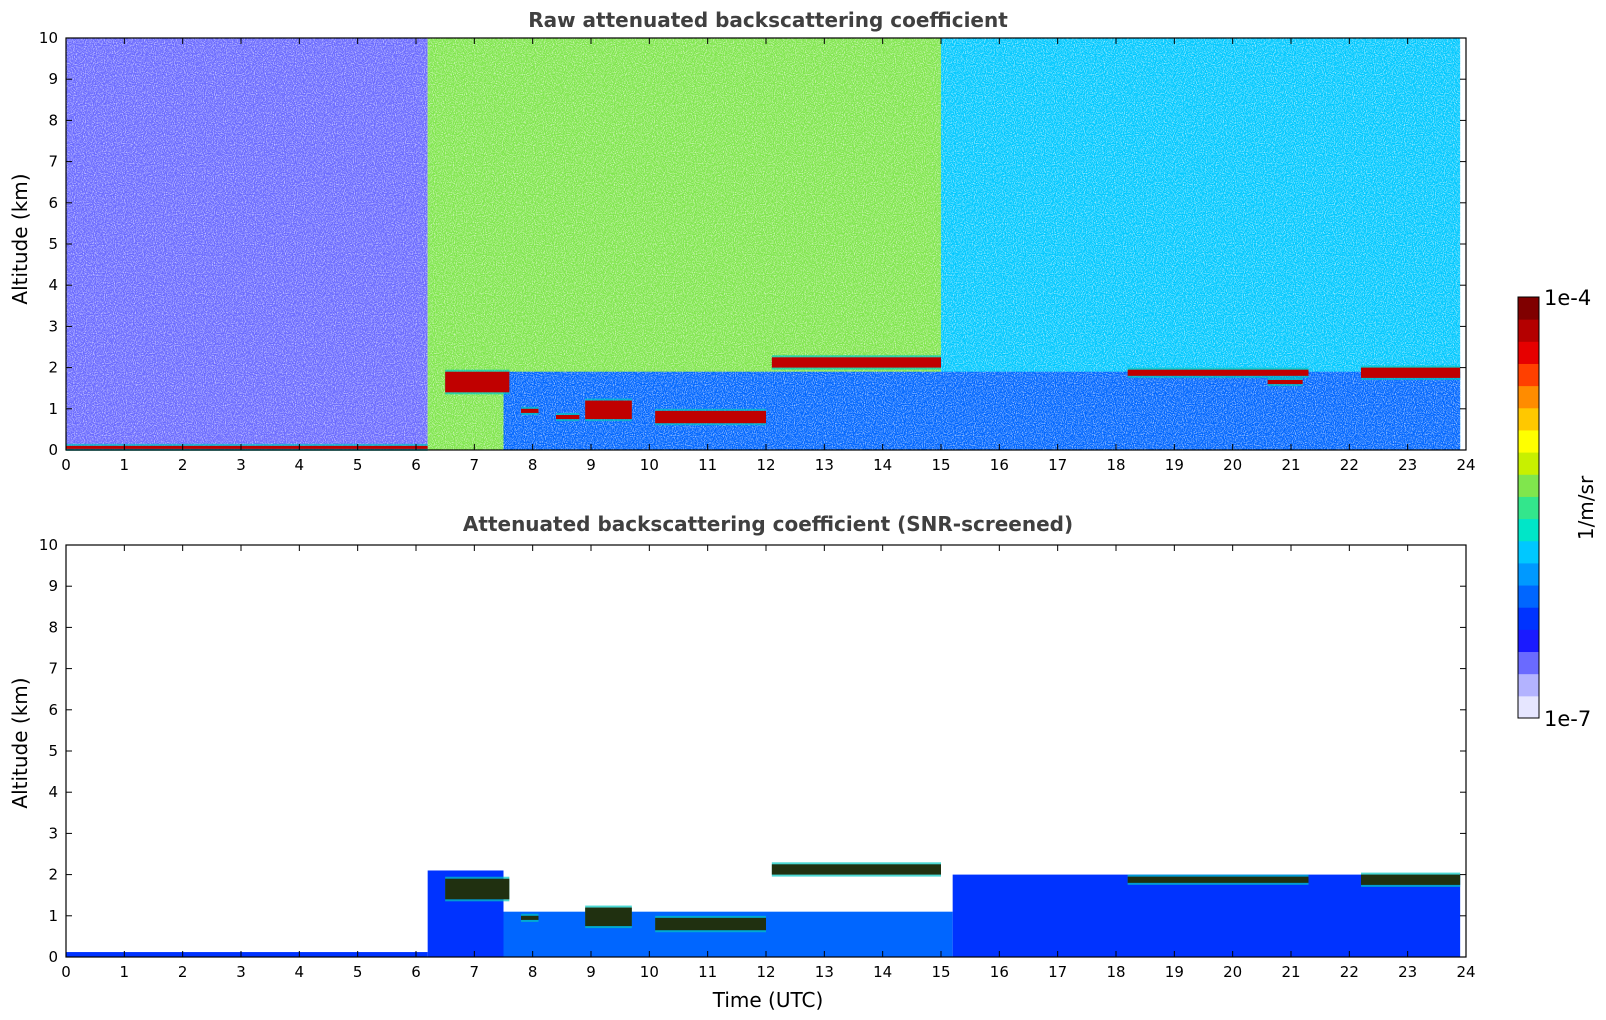 The image size is (1606, 1020). What do you see at coordinates (475, 972) in the screenshot?
I see `x-tick-label: 7` at bounding box center [475, 972].